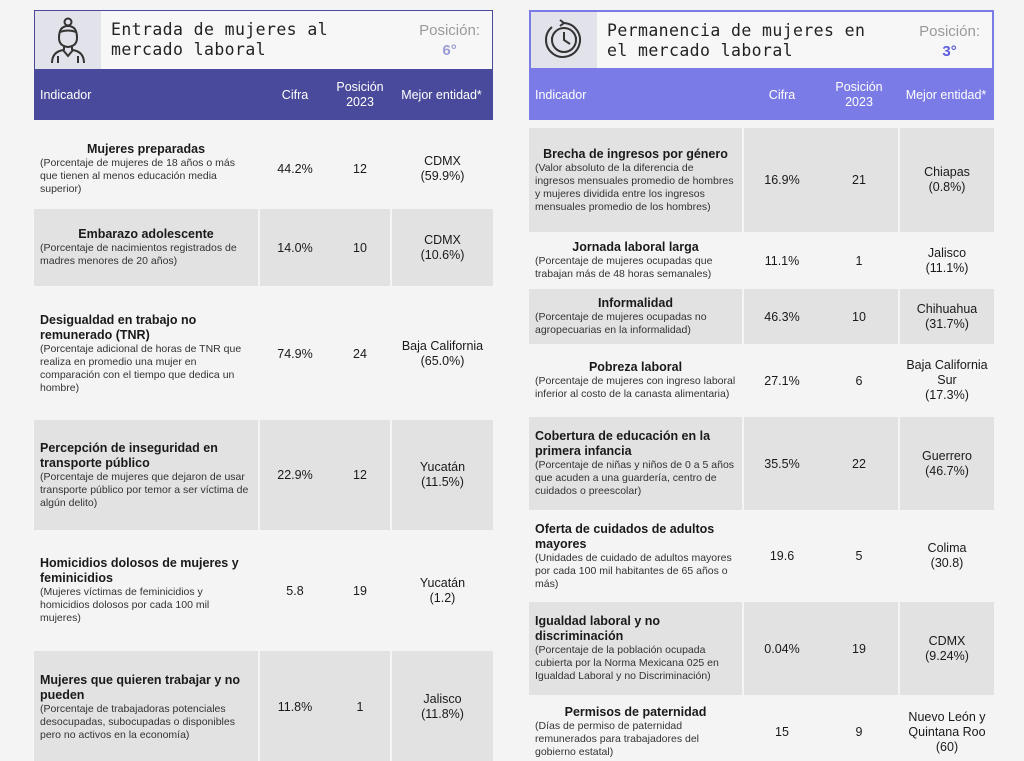  What do you see at coordinates (635, 247) in the screenshot?
I see `indicator-title: Jornada laboral larga` at bounding box center [635, 247].